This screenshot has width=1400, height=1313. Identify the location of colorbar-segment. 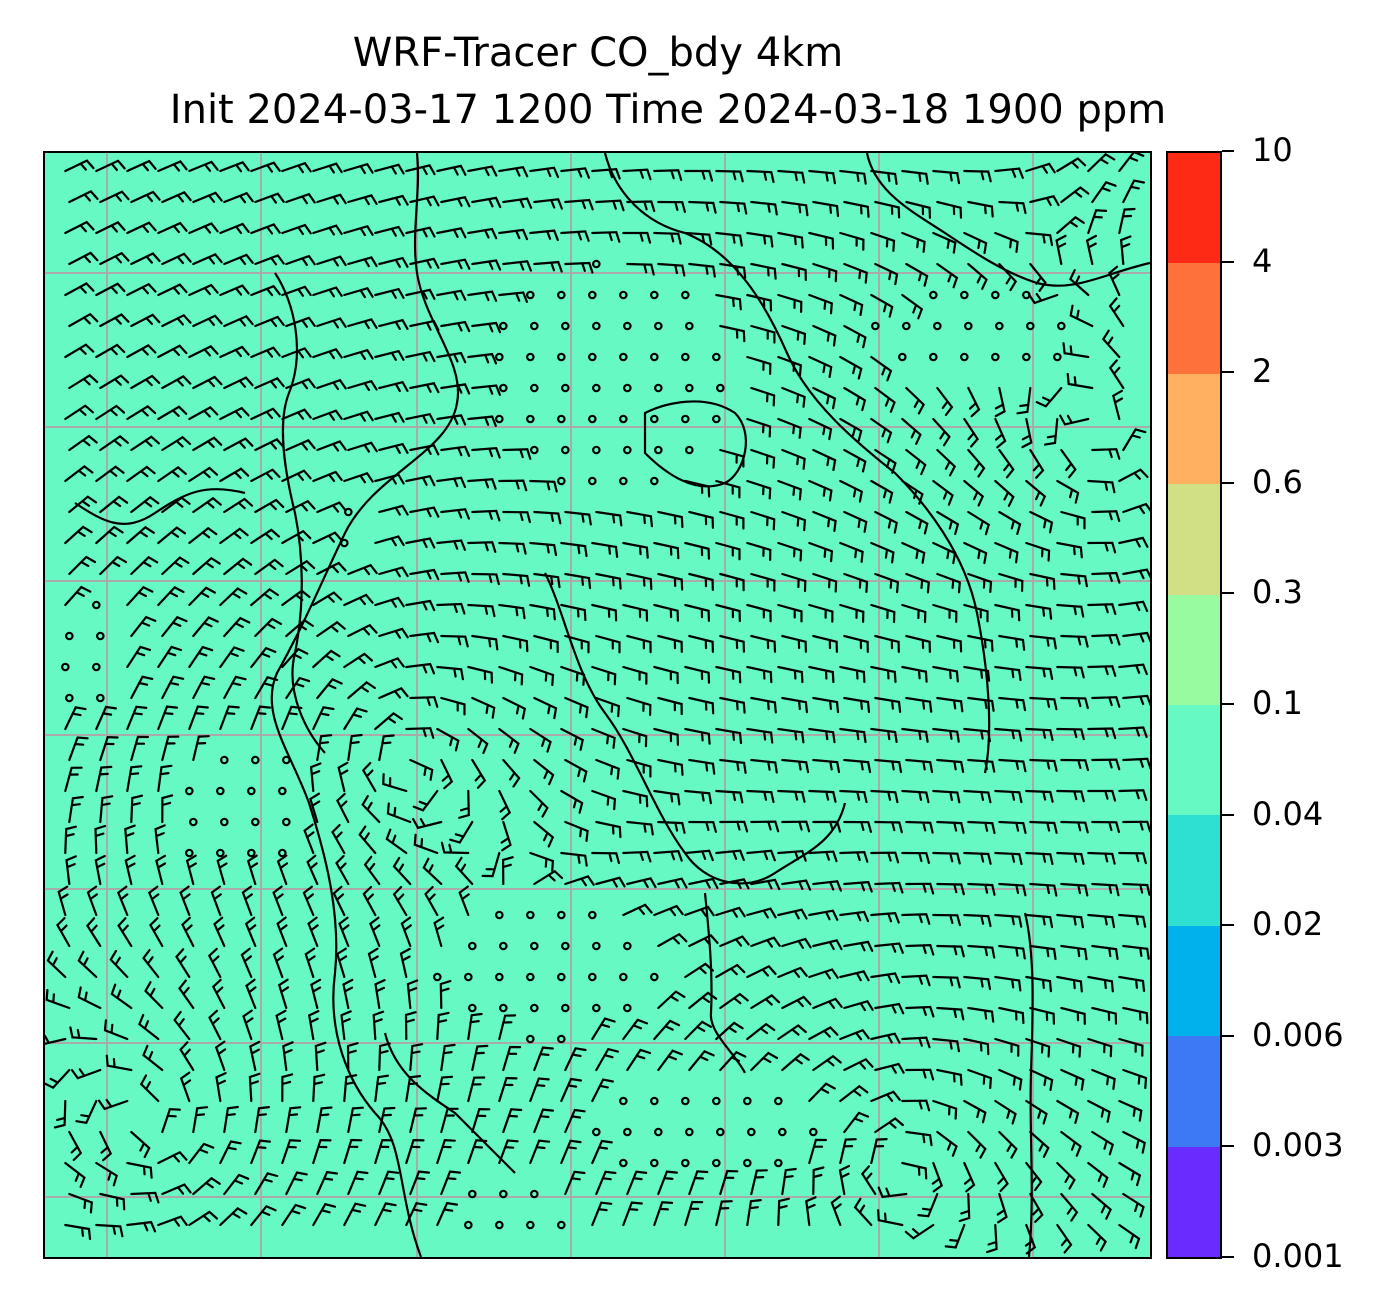
(1194, 981).